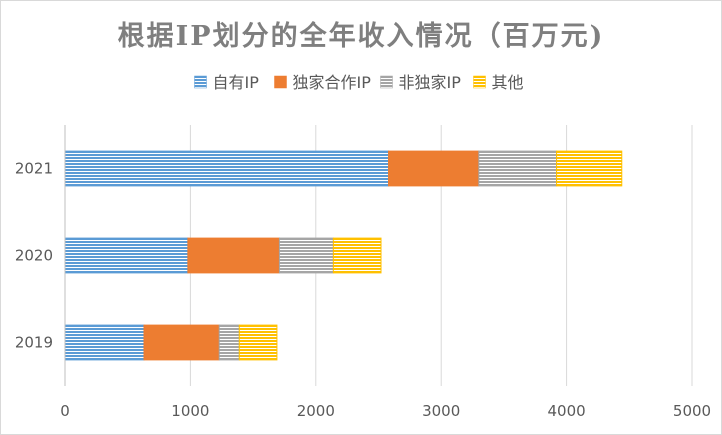 The width and height of the screenshot is (722, 435). What do you see at coordinates (65, 411) in the screenshot?
I see `x-tick-label-0: 0` at bounding box center [65, 411].